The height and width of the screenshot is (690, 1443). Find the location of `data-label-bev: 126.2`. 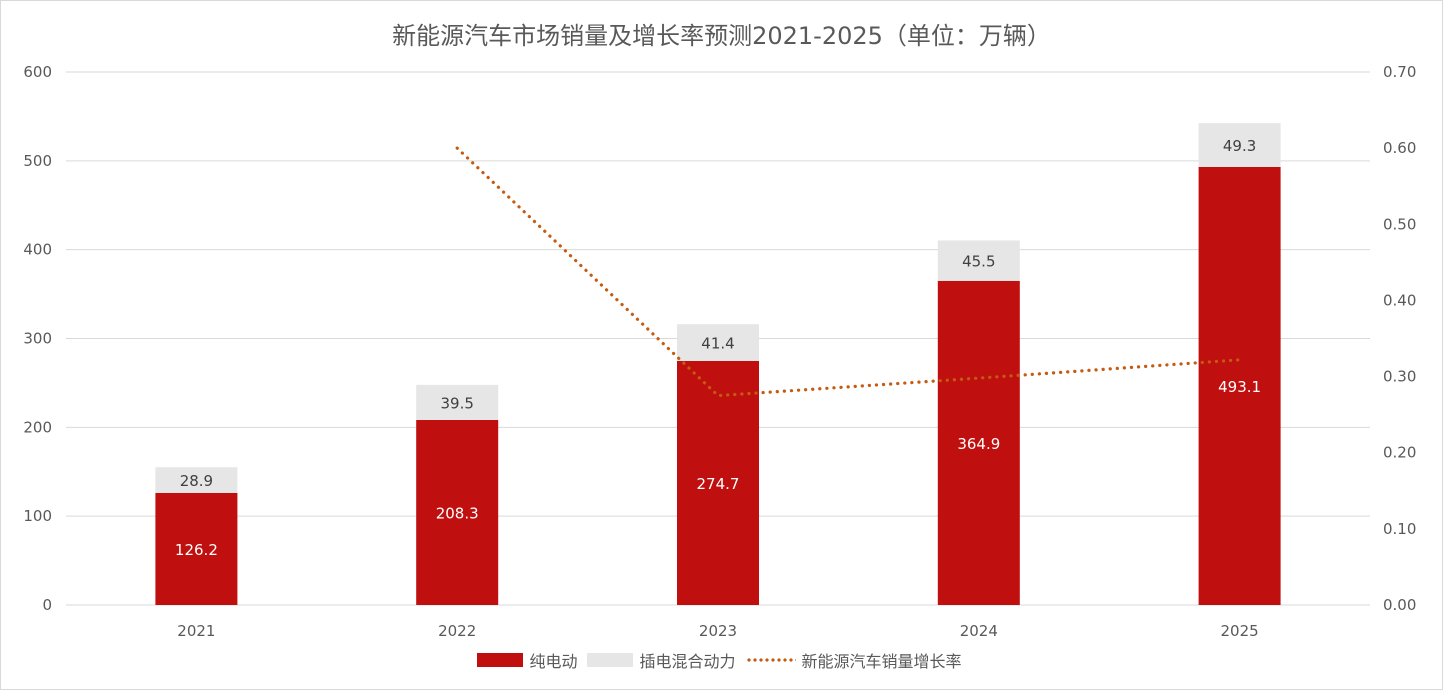

data-label-bev: 126.2 is located at coordinates (196, 550).